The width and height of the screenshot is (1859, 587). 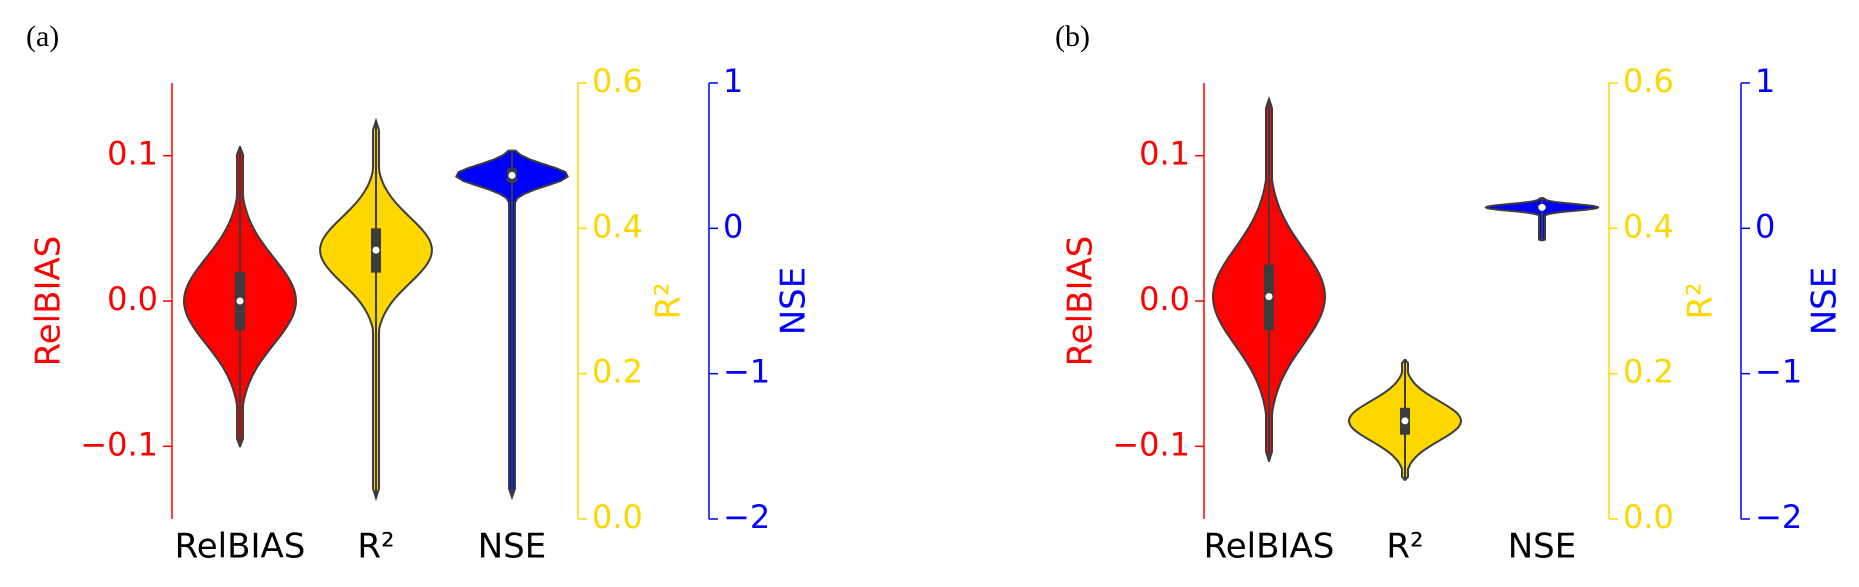 What do you see at coordinates (1072, 36) in the screenshot?
I see `panel-label: (b)` at bounding box center [1072, 36].